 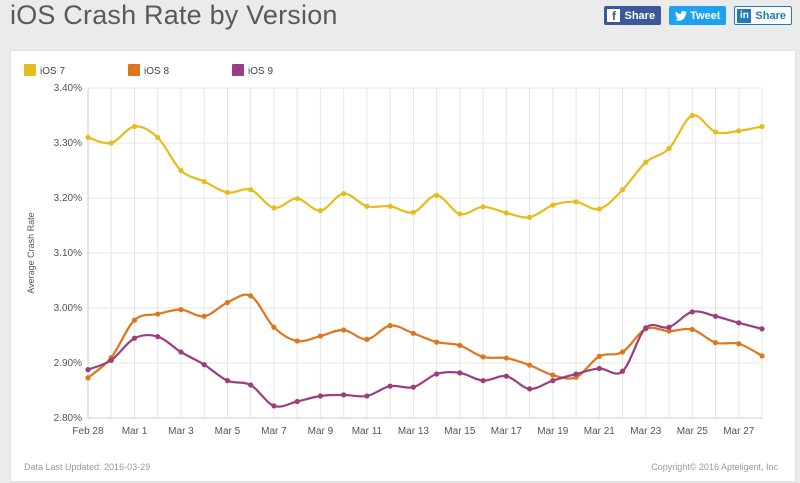 What do you see at coordinates (600, 431) in the screenshot?
I see `x-tick-label: Mar 21` at bounding box center [600, 431].